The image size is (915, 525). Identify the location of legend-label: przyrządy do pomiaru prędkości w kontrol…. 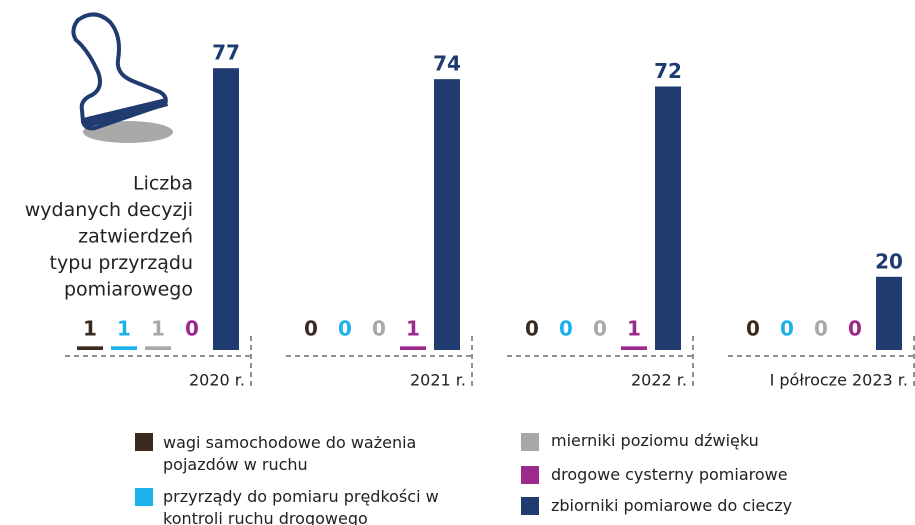
(301, 506).